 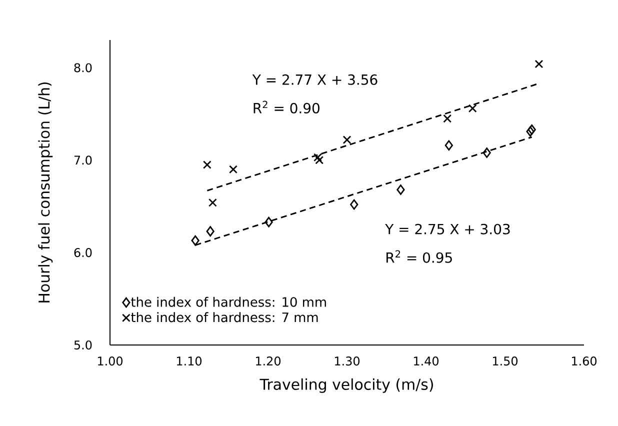 What do you see at coordinates (83, 160) in the screenshot?
I see `y-tick-label: 7.0` at bounding box center [83, 160].